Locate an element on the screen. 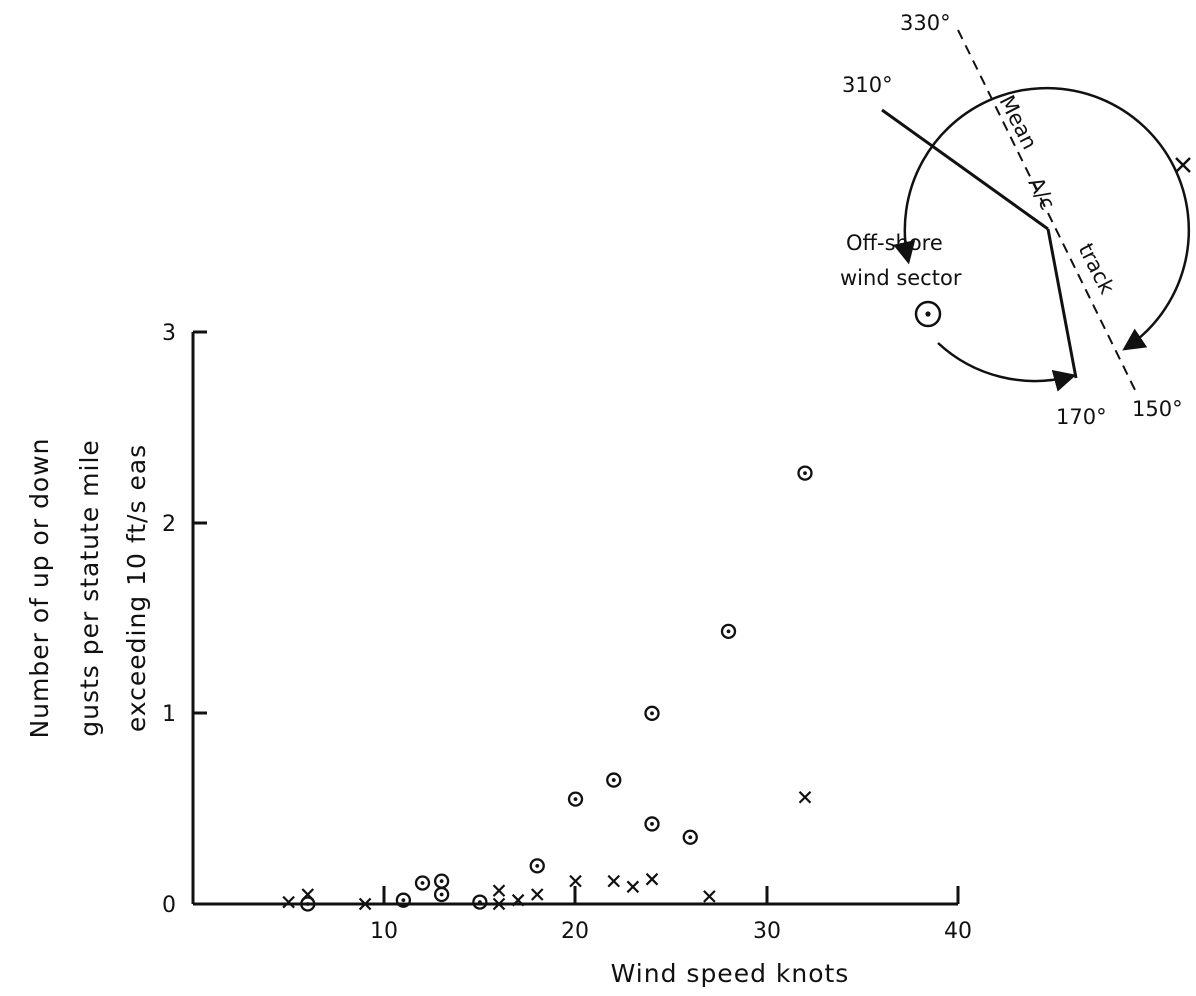 This screenshot has height=996, width=1196. y-axis-title-line-1: Number of up or down is located at coordinates (39, 587).